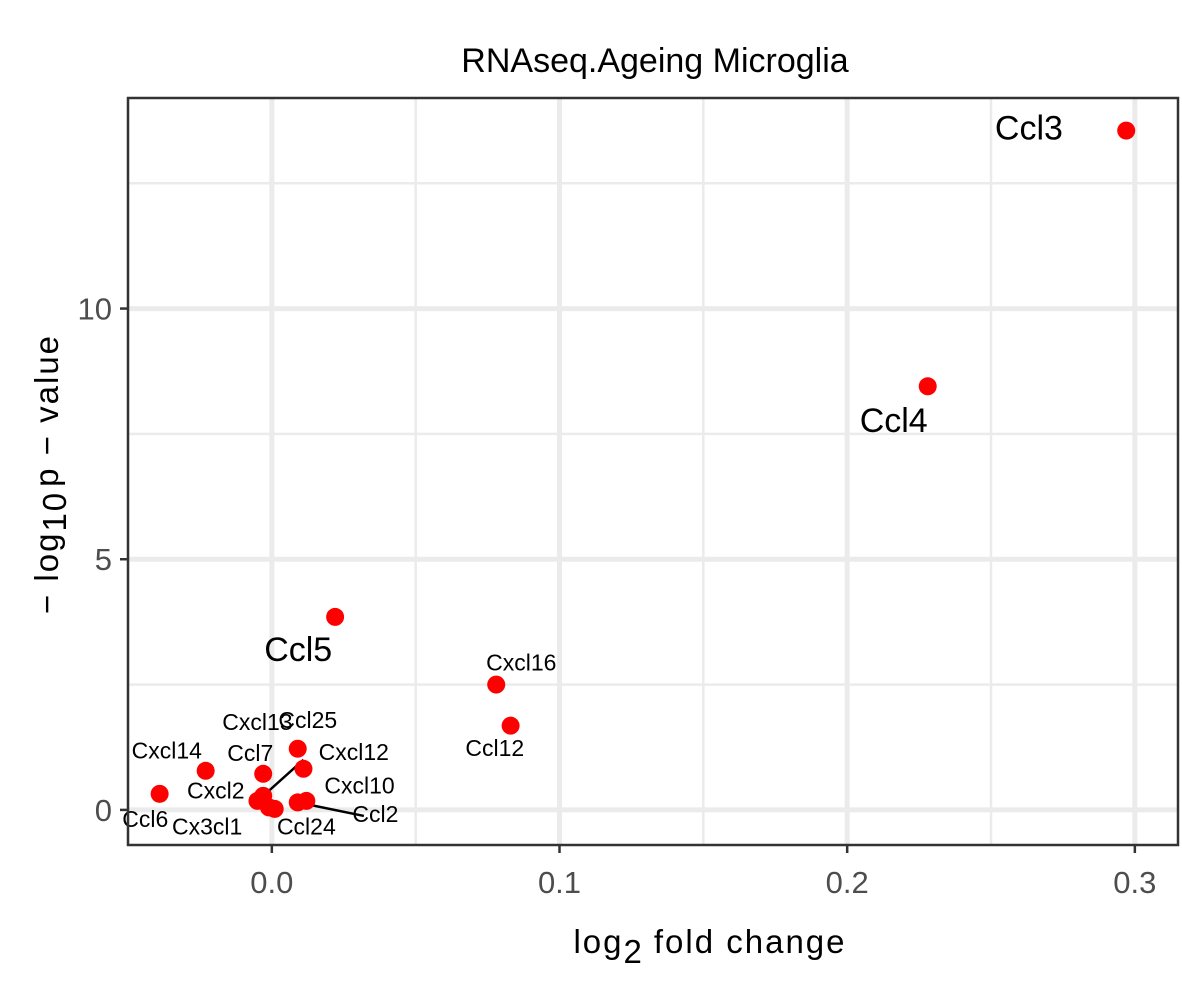  Describe the element at coordinates (654, 61) in the screenshot. I see `chart-title: RNAseq.Ageing Microglia` at that location.